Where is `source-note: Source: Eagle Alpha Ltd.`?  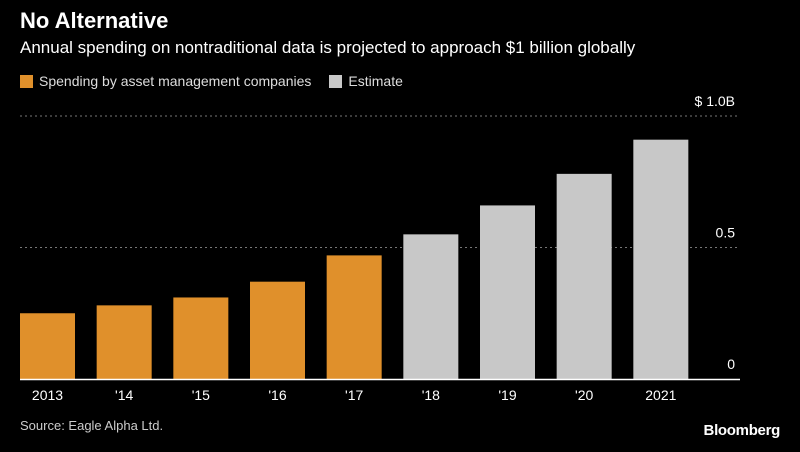 source-note: Source: Eagle Alpha Ltd. is located at coordinates (92, 425).